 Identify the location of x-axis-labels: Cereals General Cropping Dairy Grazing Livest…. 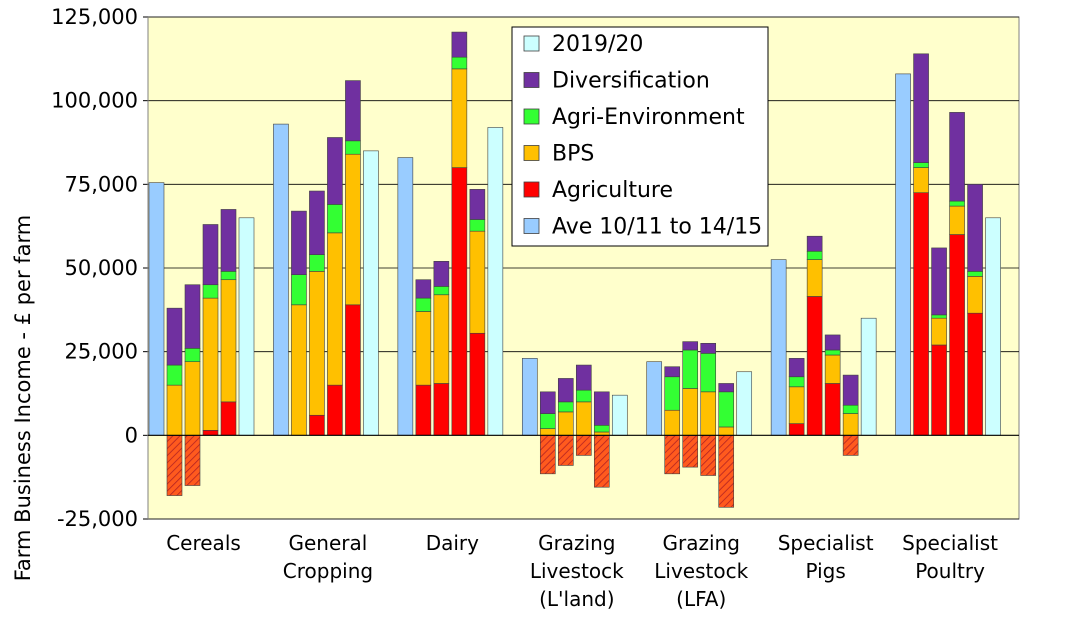
(582, 571).